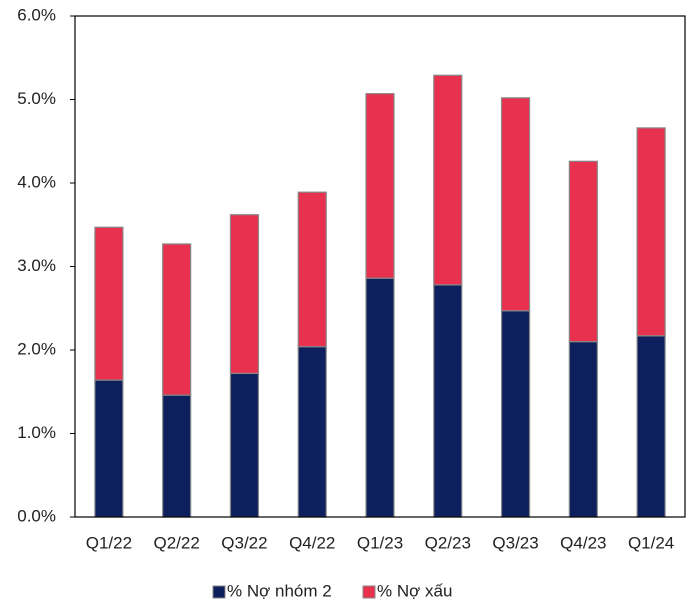  Describe the element at coordinates (109, 542) in the screenshot. I see `x-tick-label: Q1/22` at that location.